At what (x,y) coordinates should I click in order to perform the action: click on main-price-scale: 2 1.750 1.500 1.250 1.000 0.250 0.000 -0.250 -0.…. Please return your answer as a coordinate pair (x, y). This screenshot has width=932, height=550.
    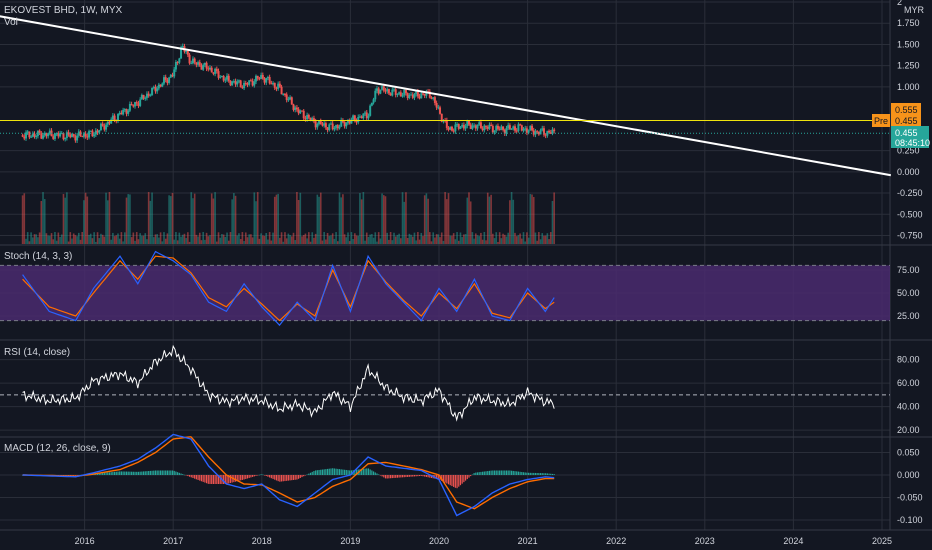
    Looking at the image, I should click on (910, 120).